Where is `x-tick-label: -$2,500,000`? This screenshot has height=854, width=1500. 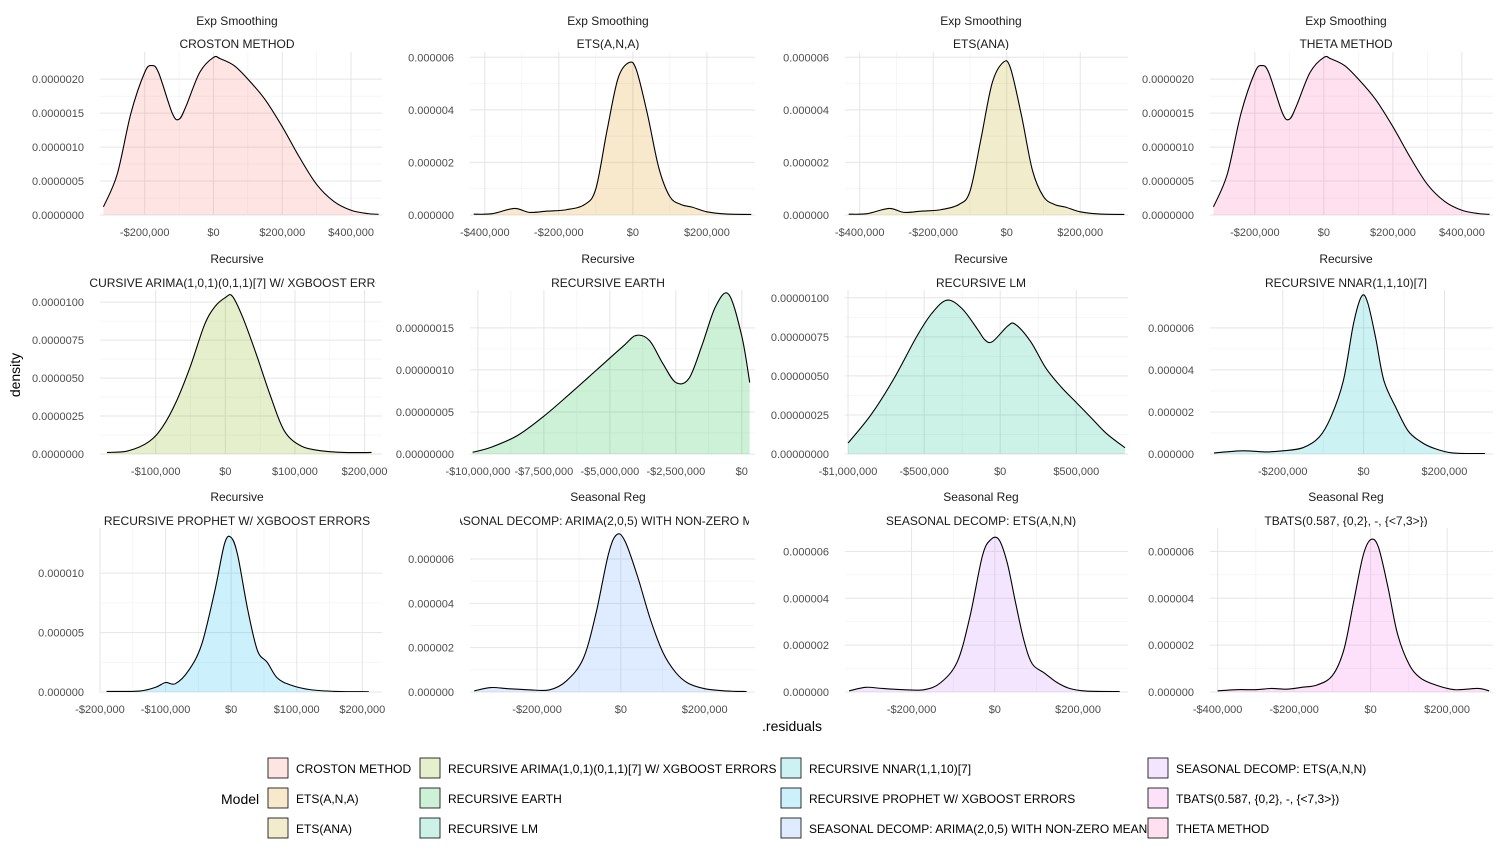
x-tick-label: -$2,500,000 is located at coordinates (675, 472).